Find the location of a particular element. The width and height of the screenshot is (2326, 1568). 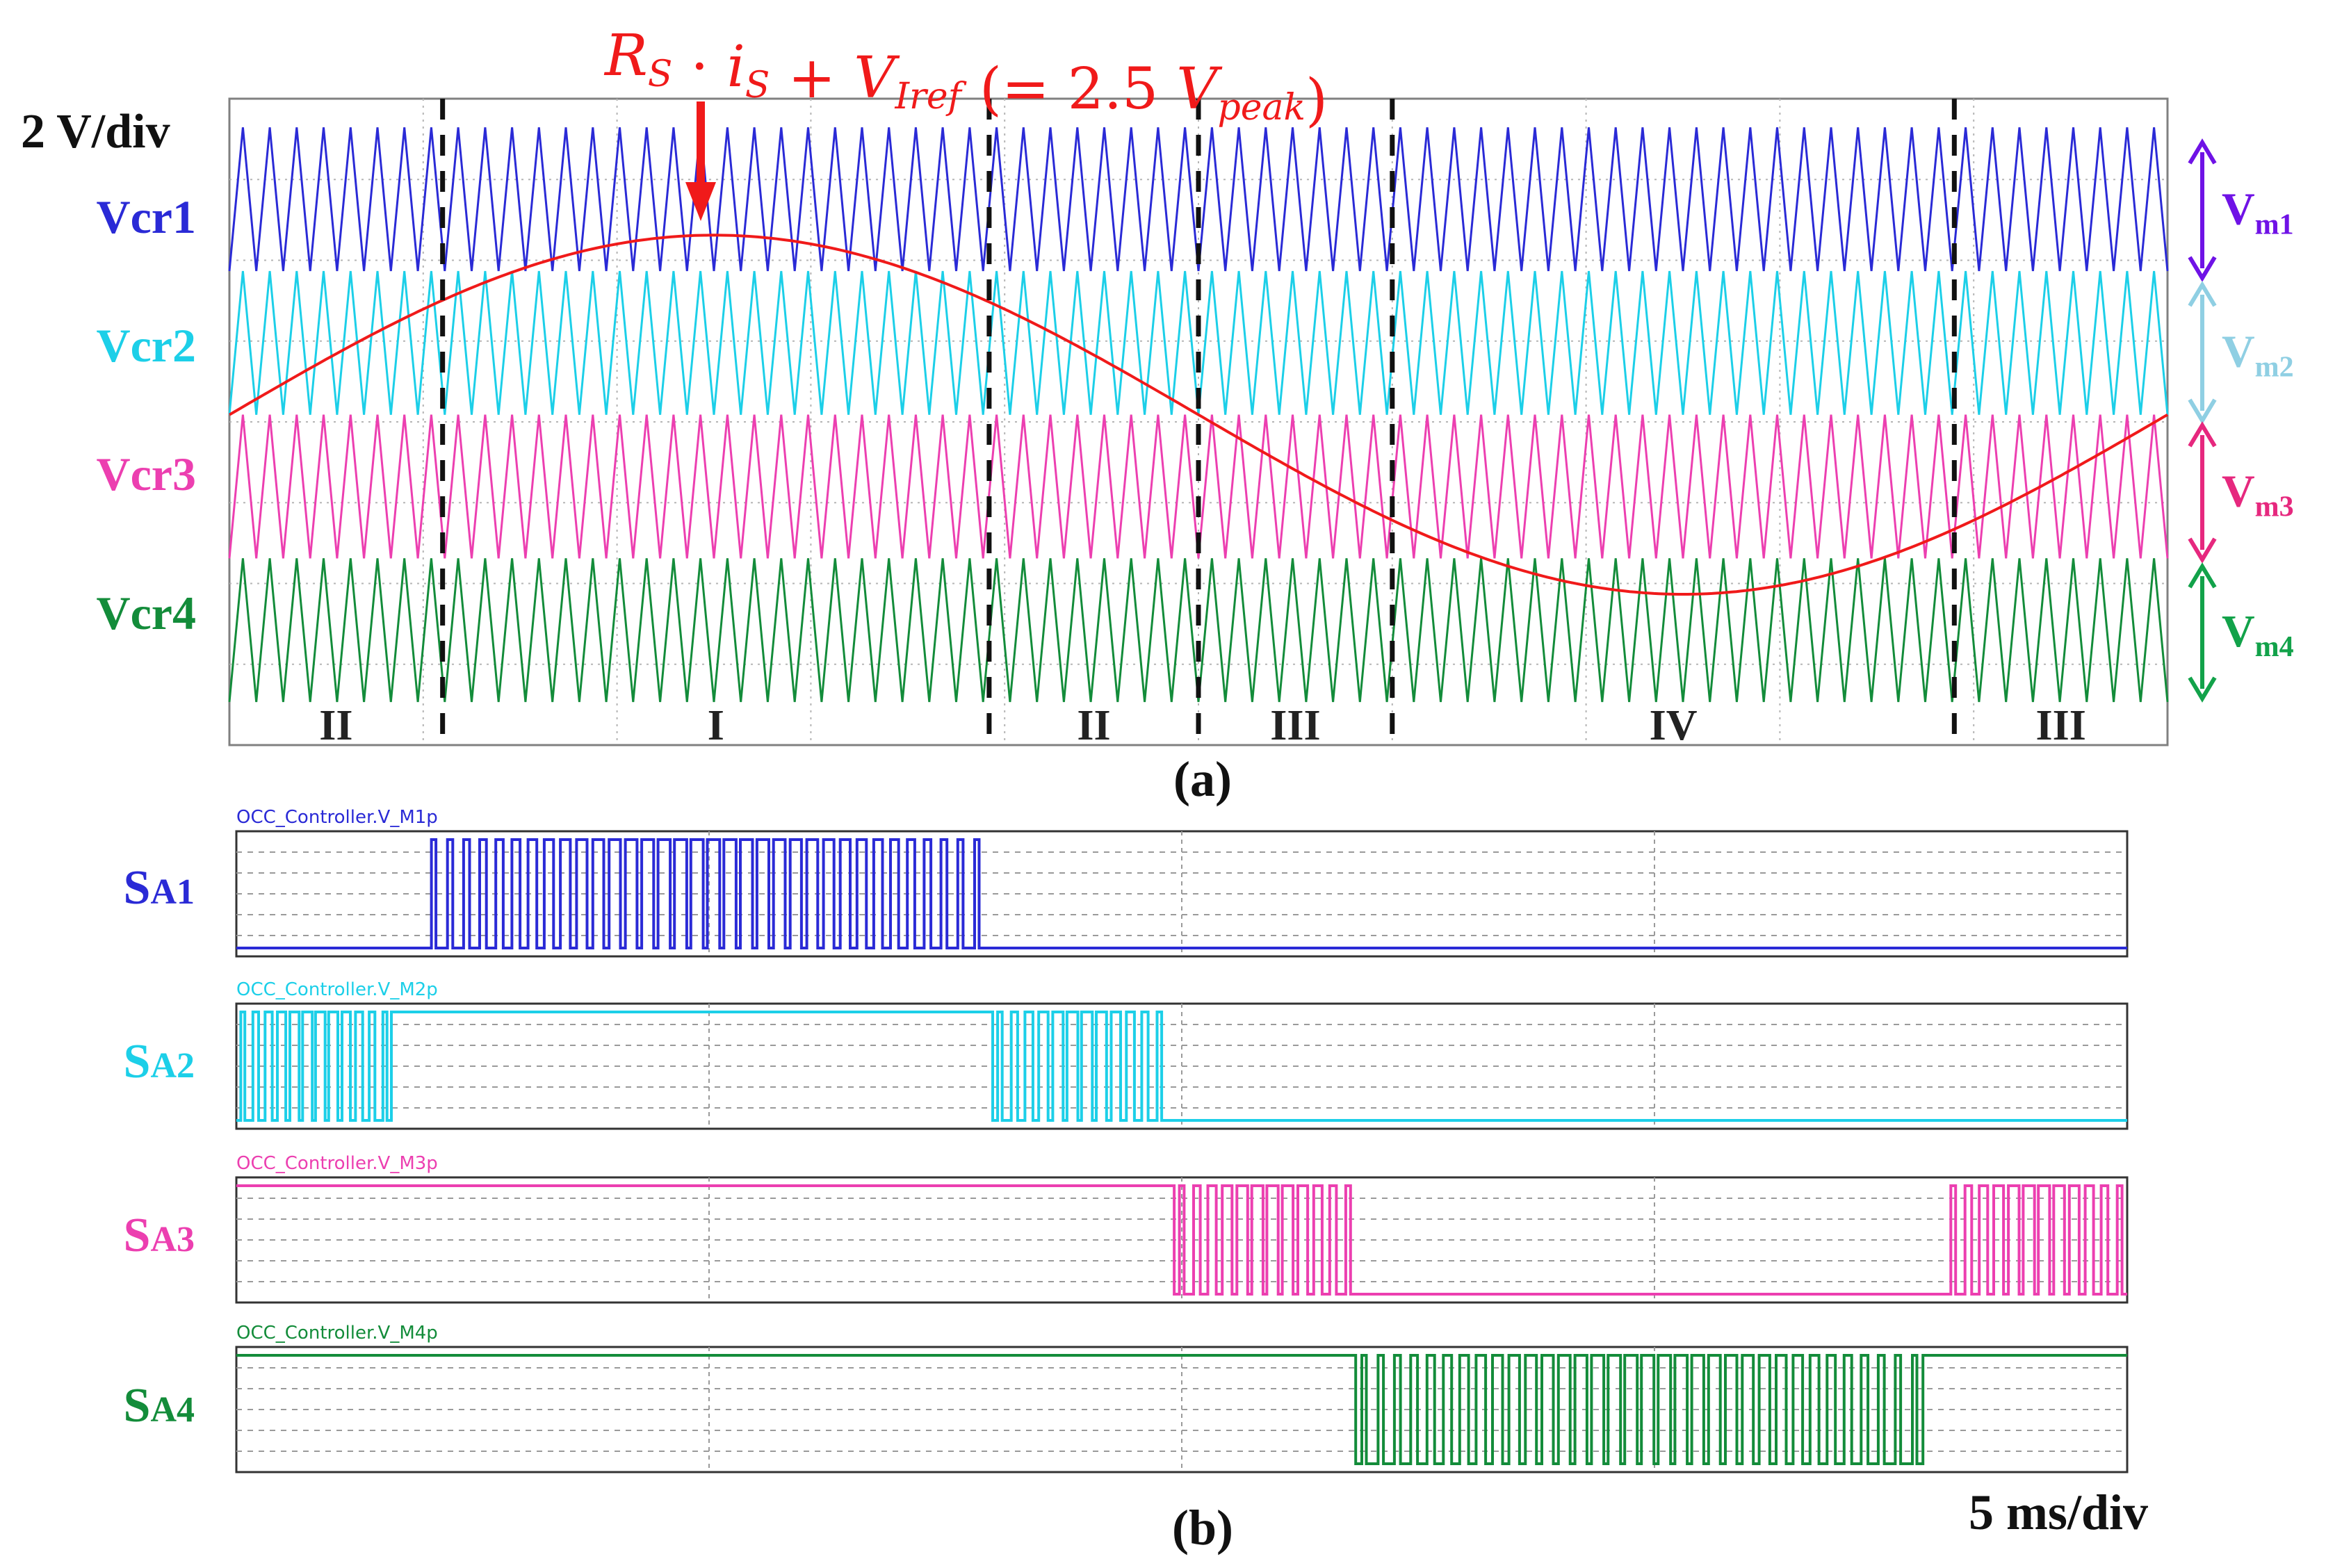

signal-row-sa2: OCC_Controller.V_M2p SA2 is located at coordinates (1127, 1054).